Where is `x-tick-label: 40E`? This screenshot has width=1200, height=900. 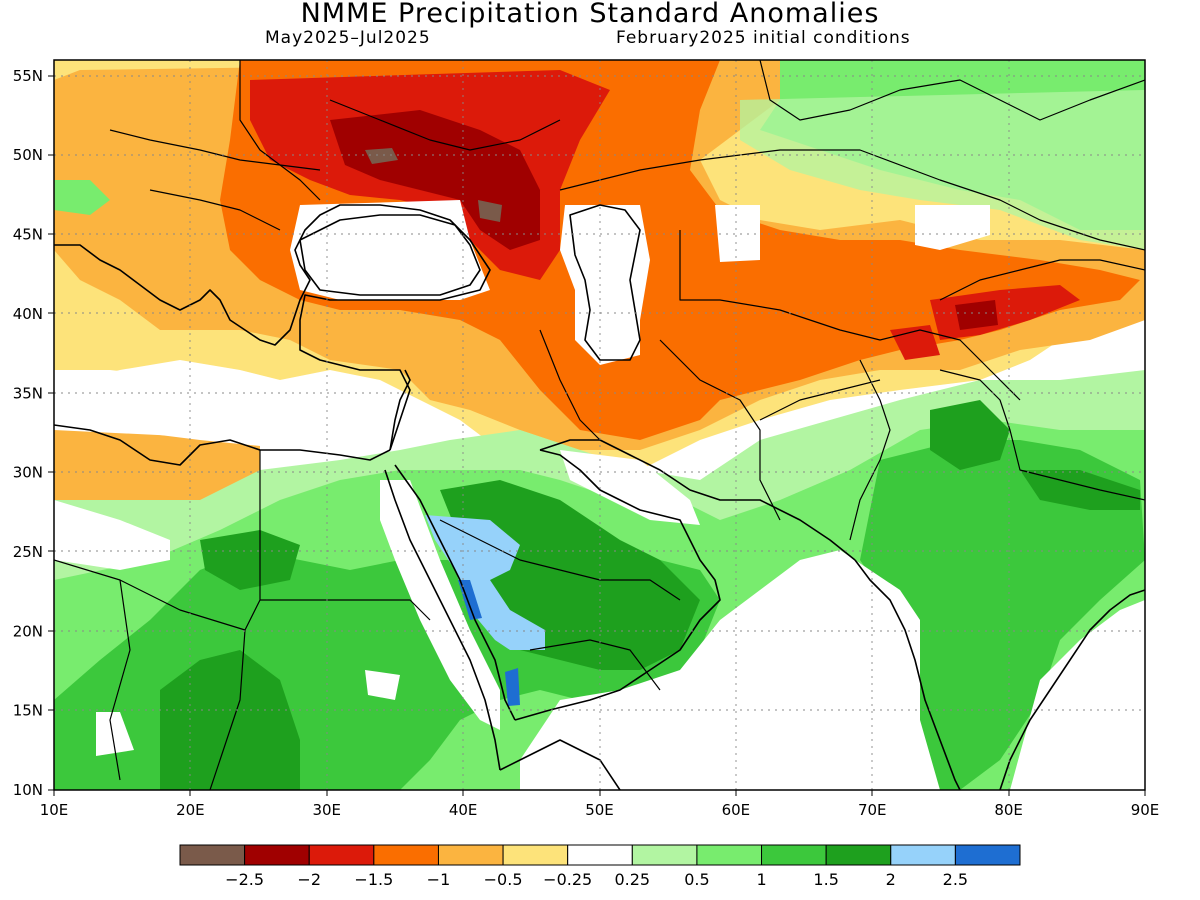 x-tick-label: 40E is located at coordinates (463, 810).